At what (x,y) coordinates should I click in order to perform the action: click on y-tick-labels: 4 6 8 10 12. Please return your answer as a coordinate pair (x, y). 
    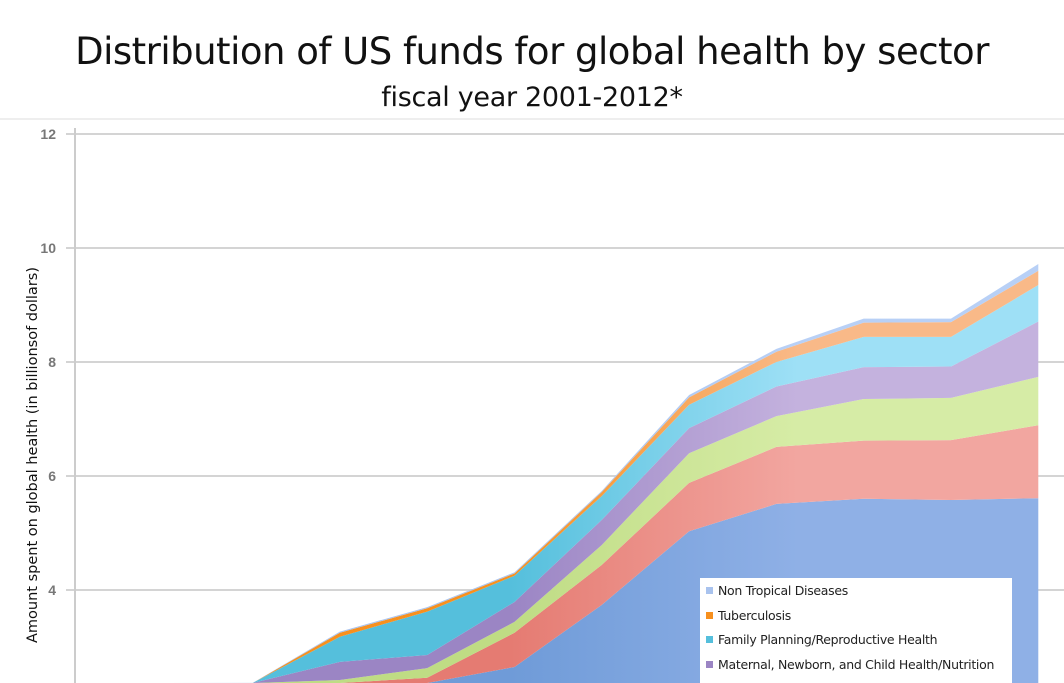
    Looking at the image, I should click on (48, 362).